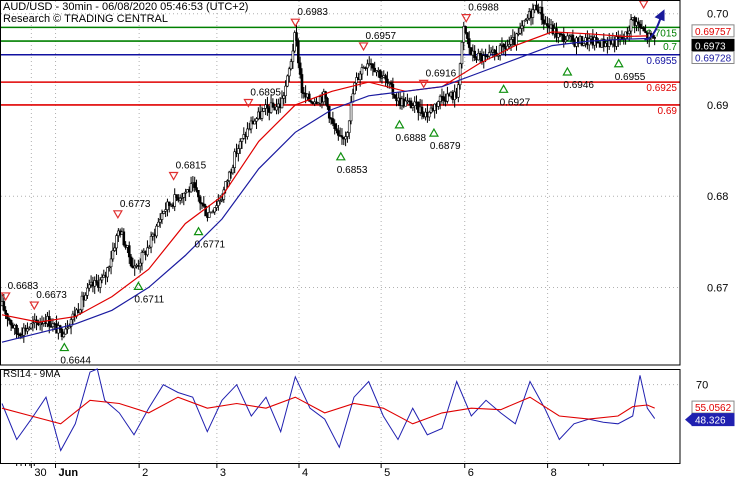 Image resolution: width=735 pixels, height=480 pixels. Describe the element at coordinates (69, 473) in the screenshot. I see `x-tick-label: Jun` at that location.